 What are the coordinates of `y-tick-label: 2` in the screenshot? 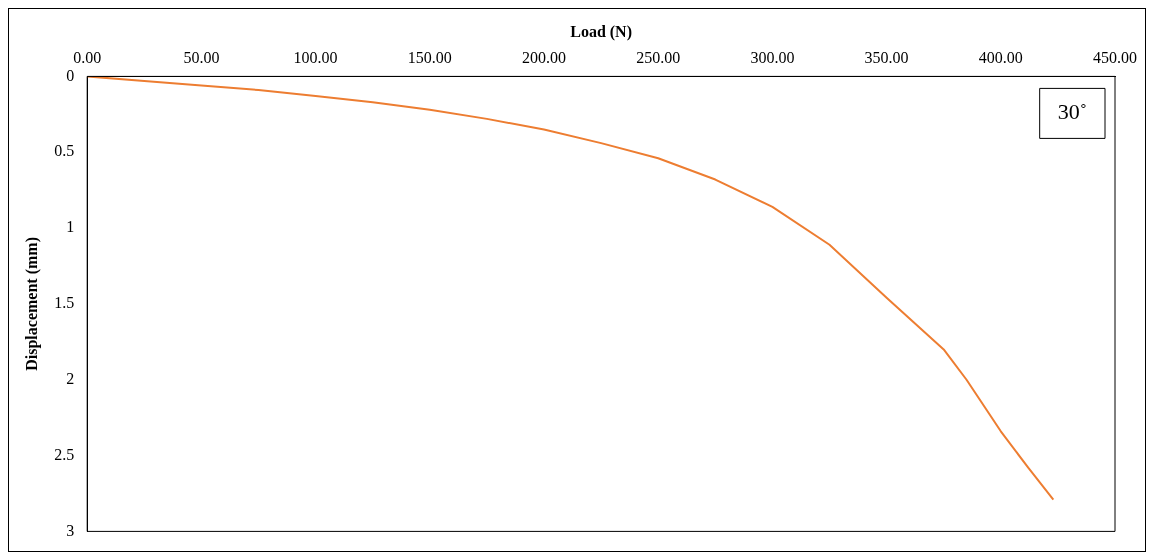 It's located at (70, 378).